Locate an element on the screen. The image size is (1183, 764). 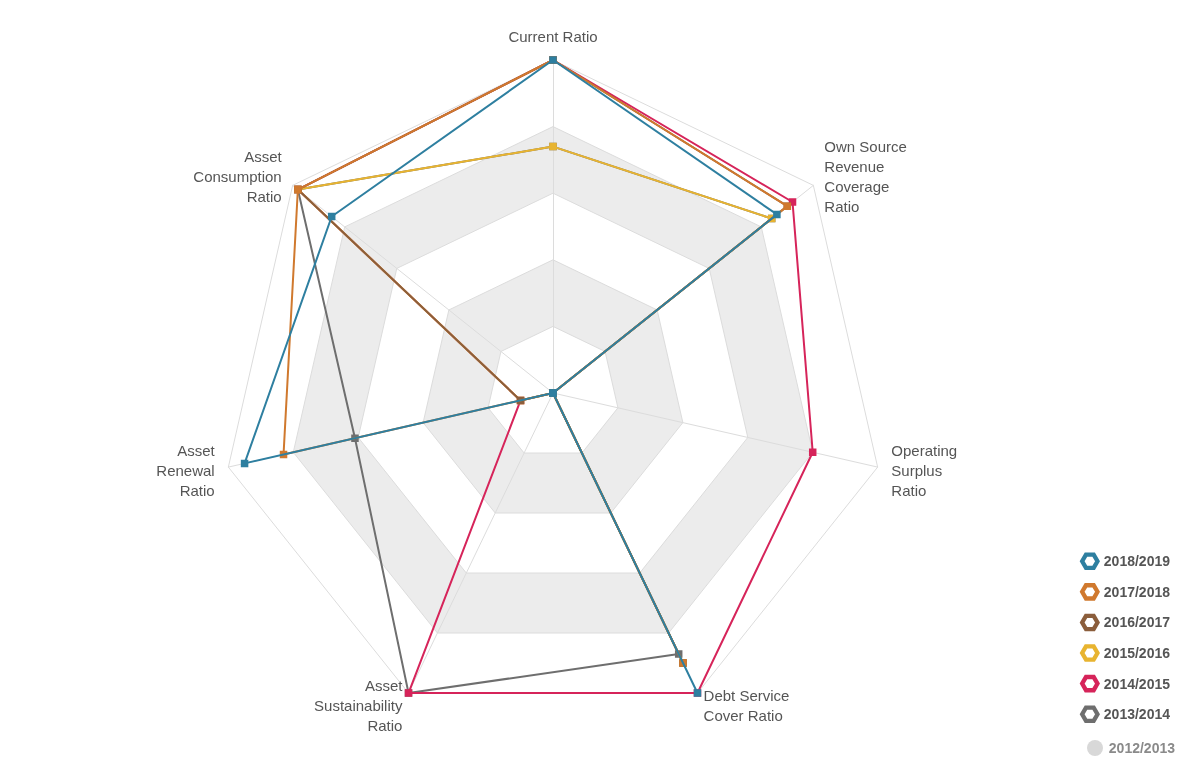
spoke-label: Current Ratio is located at coordinates (553, 36).